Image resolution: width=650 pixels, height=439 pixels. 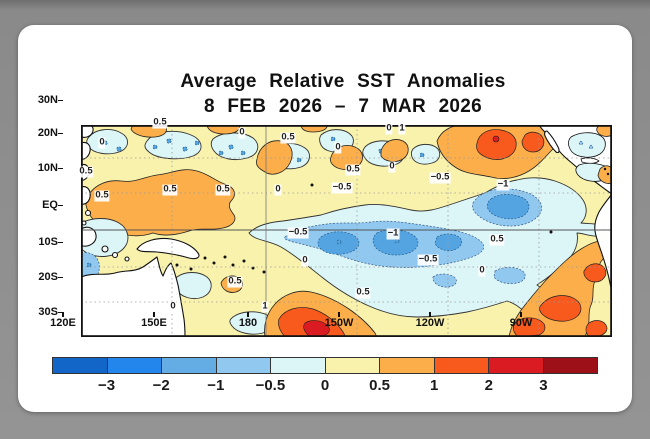 I want to click on lon-tick-label: 120E, so click(x=63, y=323).